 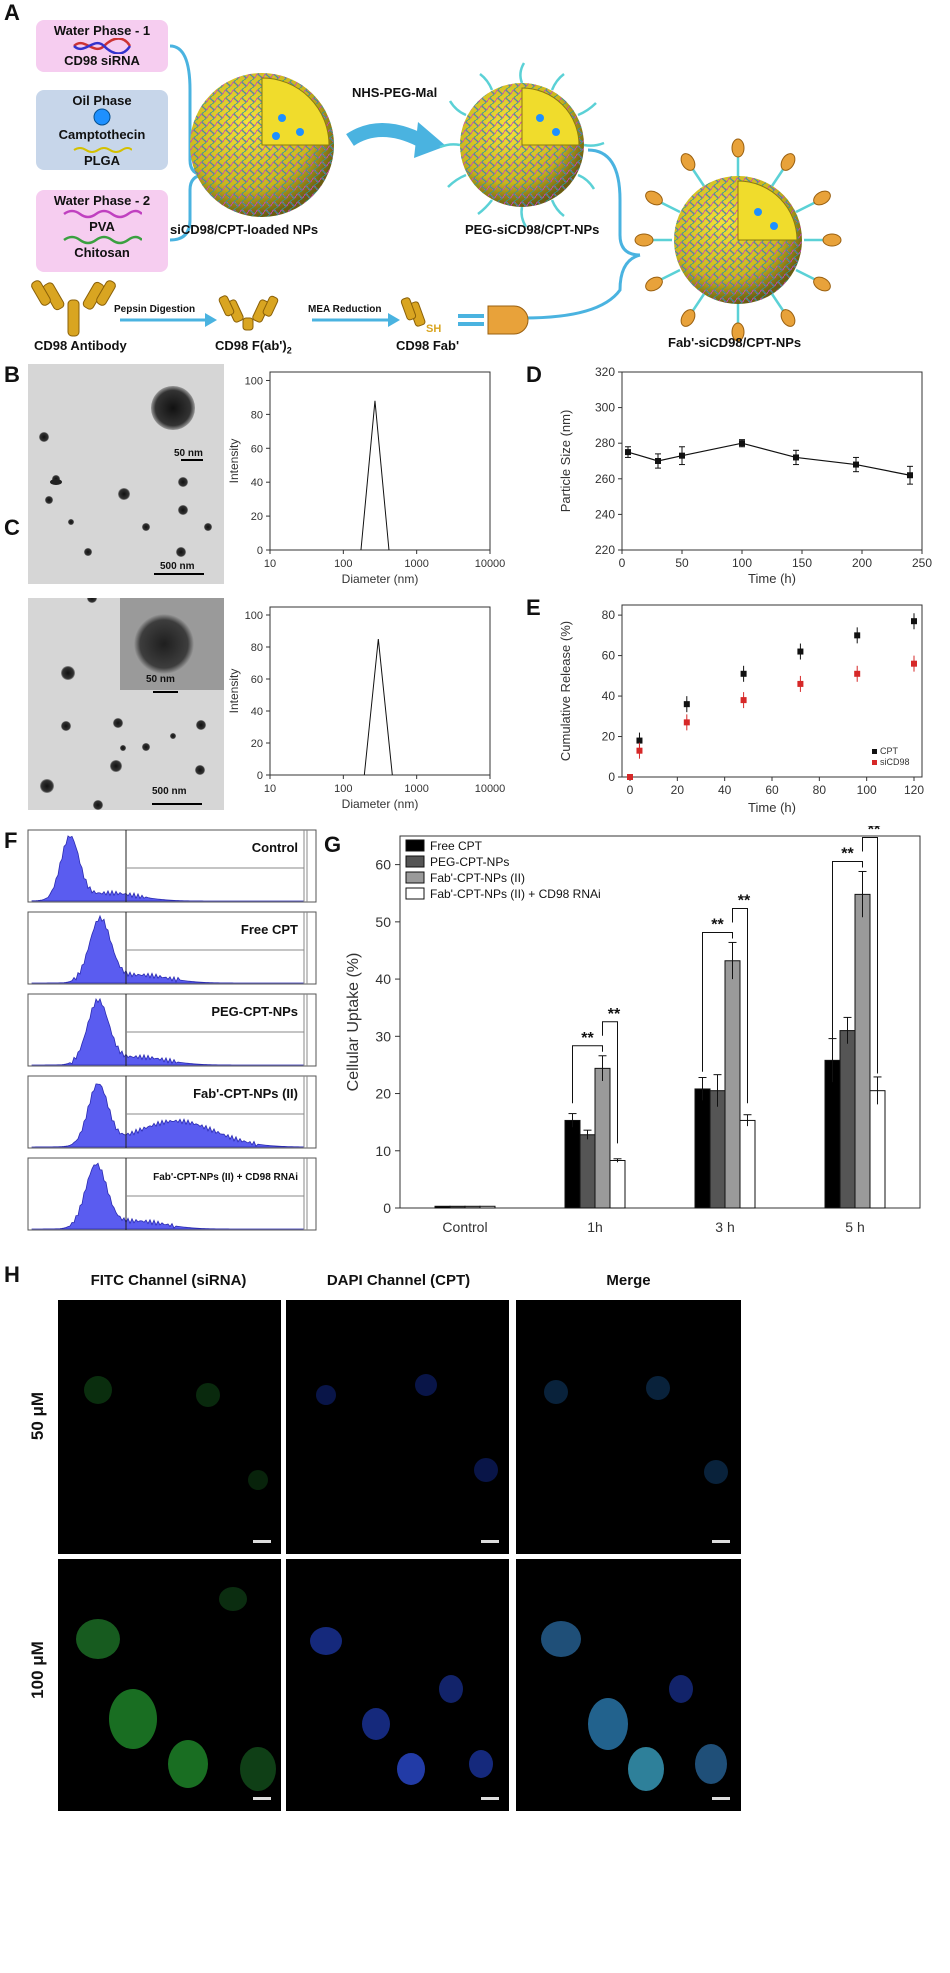 I want to click on oil-phase-item-1: Camptothecin, so click(x=102, y=134).